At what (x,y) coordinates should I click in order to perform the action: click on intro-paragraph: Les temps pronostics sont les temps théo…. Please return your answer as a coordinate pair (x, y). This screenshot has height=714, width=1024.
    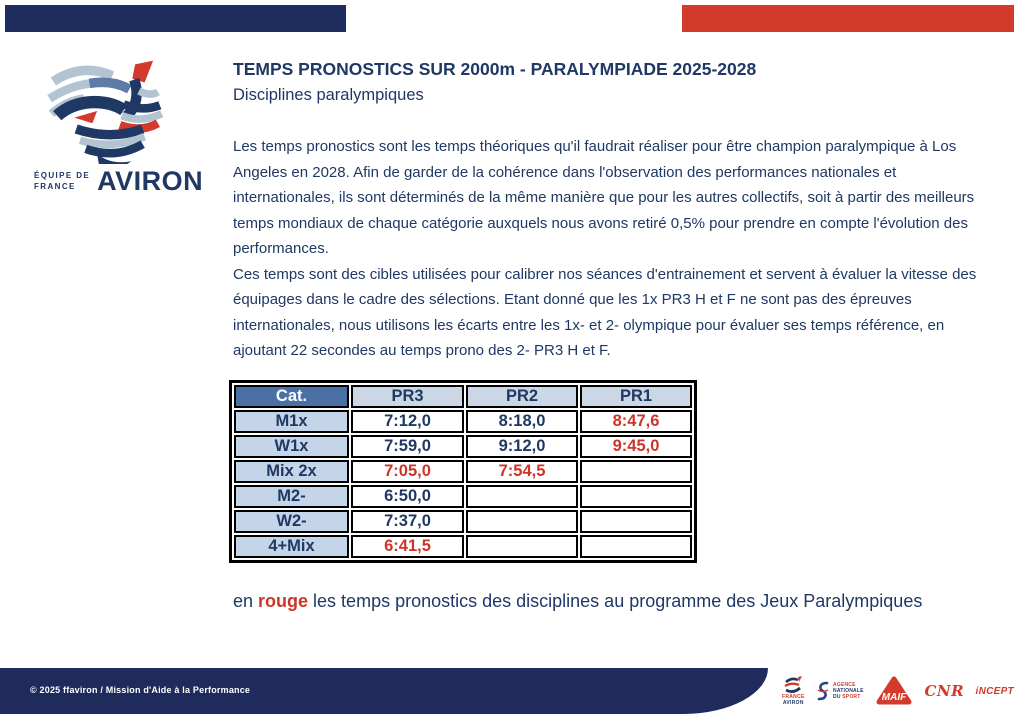
    Looking at the image, I should click on (604, 197).